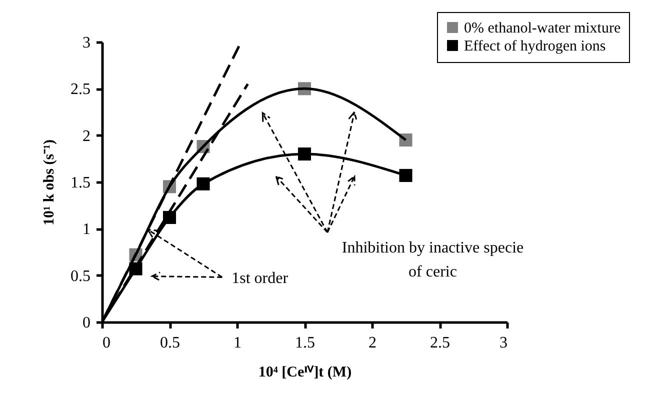 The height and width of the screenshot is (413, 648). What do you see at coordinates (433, 259) in the screenshot?
I see `annotation: Inhibition by inactive specie of ceric` at bounding box center [433, 259].